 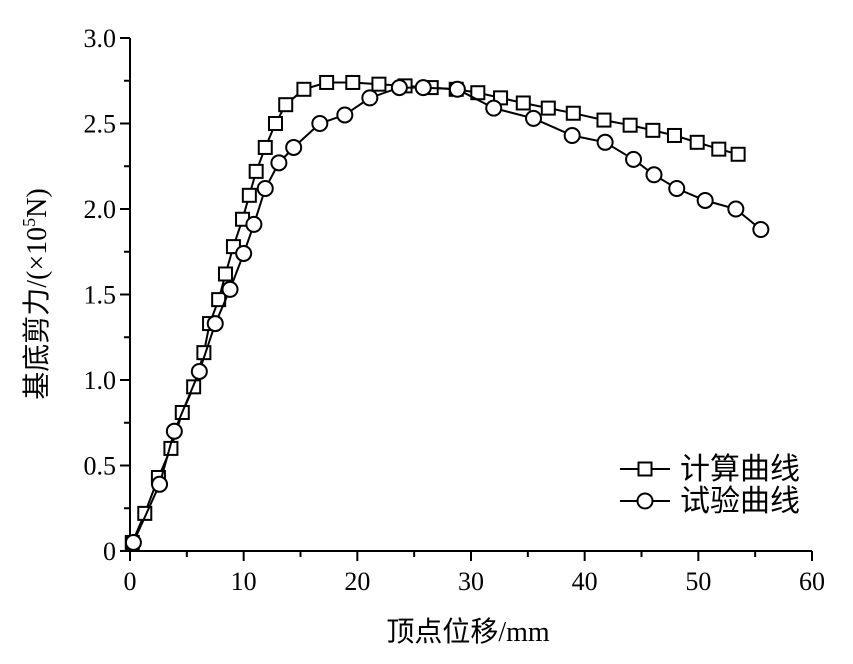 I want to click on x-tick-label: 40, so click(x=585, y=581).